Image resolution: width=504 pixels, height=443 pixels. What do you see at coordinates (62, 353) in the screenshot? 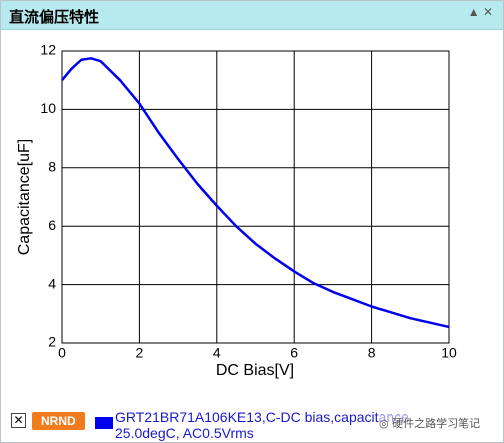
I see `x-tick-label: 0` at bounding box center [62, 353].